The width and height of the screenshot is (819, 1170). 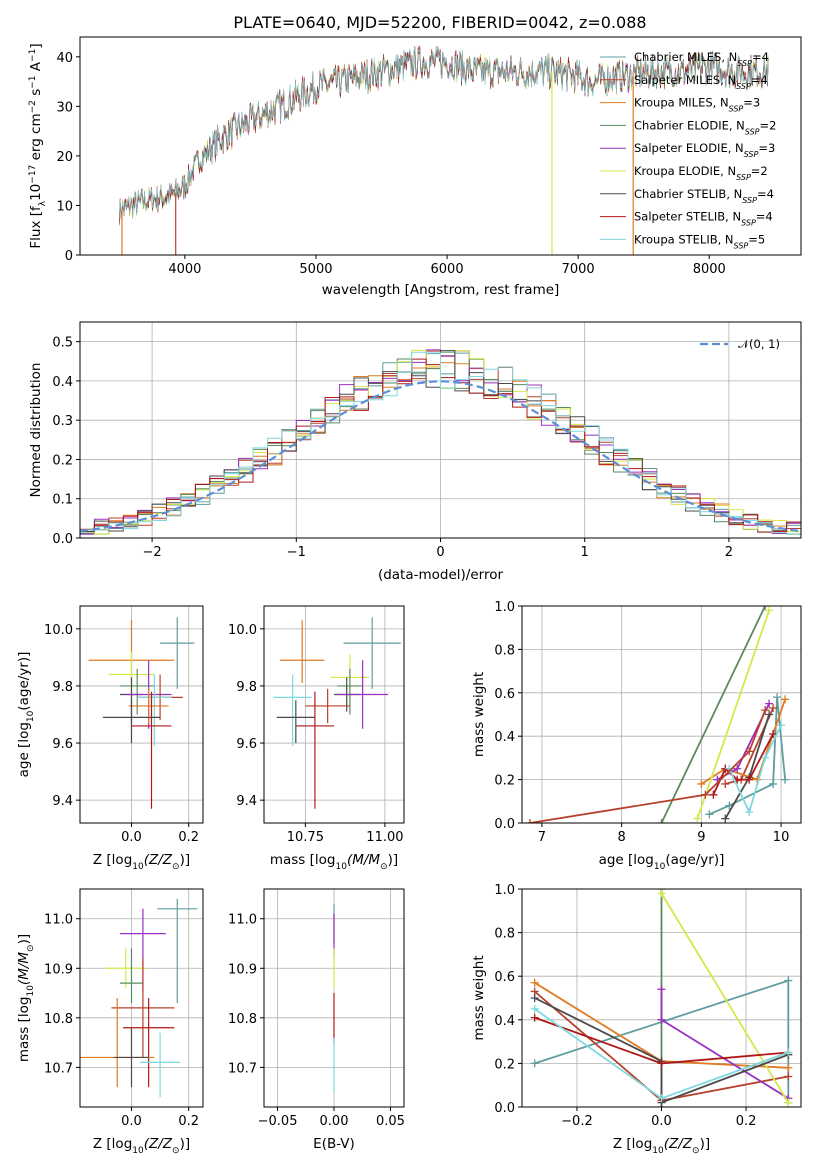 I want to click on plot-area-spectrum, so click(x=444, y=150).